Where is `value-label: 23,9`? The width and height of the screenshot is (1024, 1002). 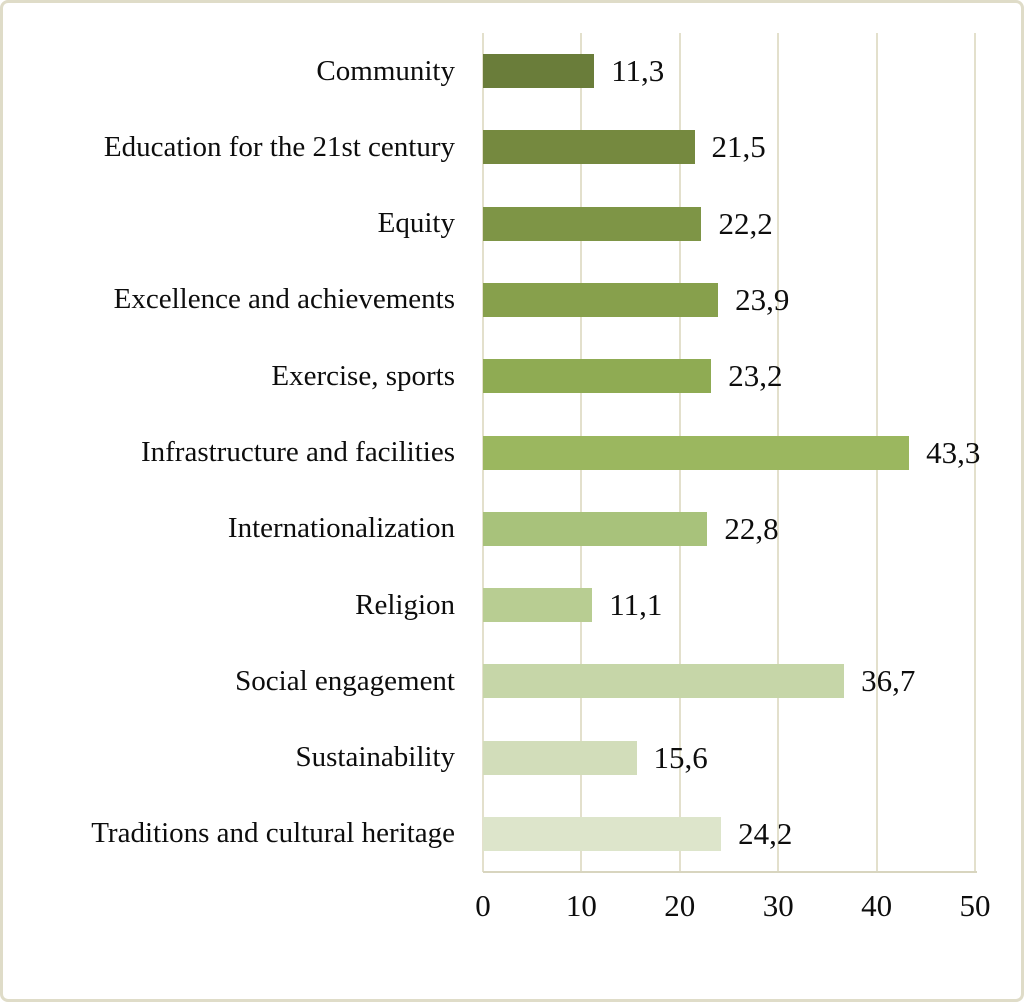
value-label: 23,9 is located at coordinates (762, 299).